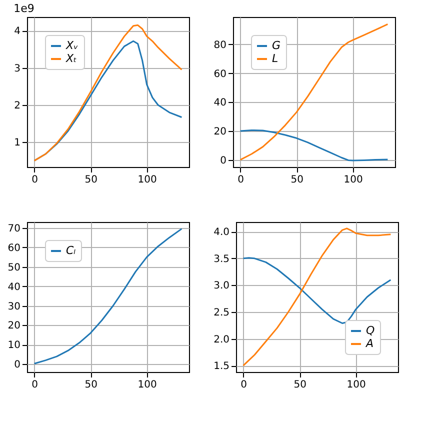 Image resolution: width=424 pixels, height=424 pixels. Describe the element at coordinates (222, 313) in the screenshot. I see `y-tick-label: 2.5` at that location.